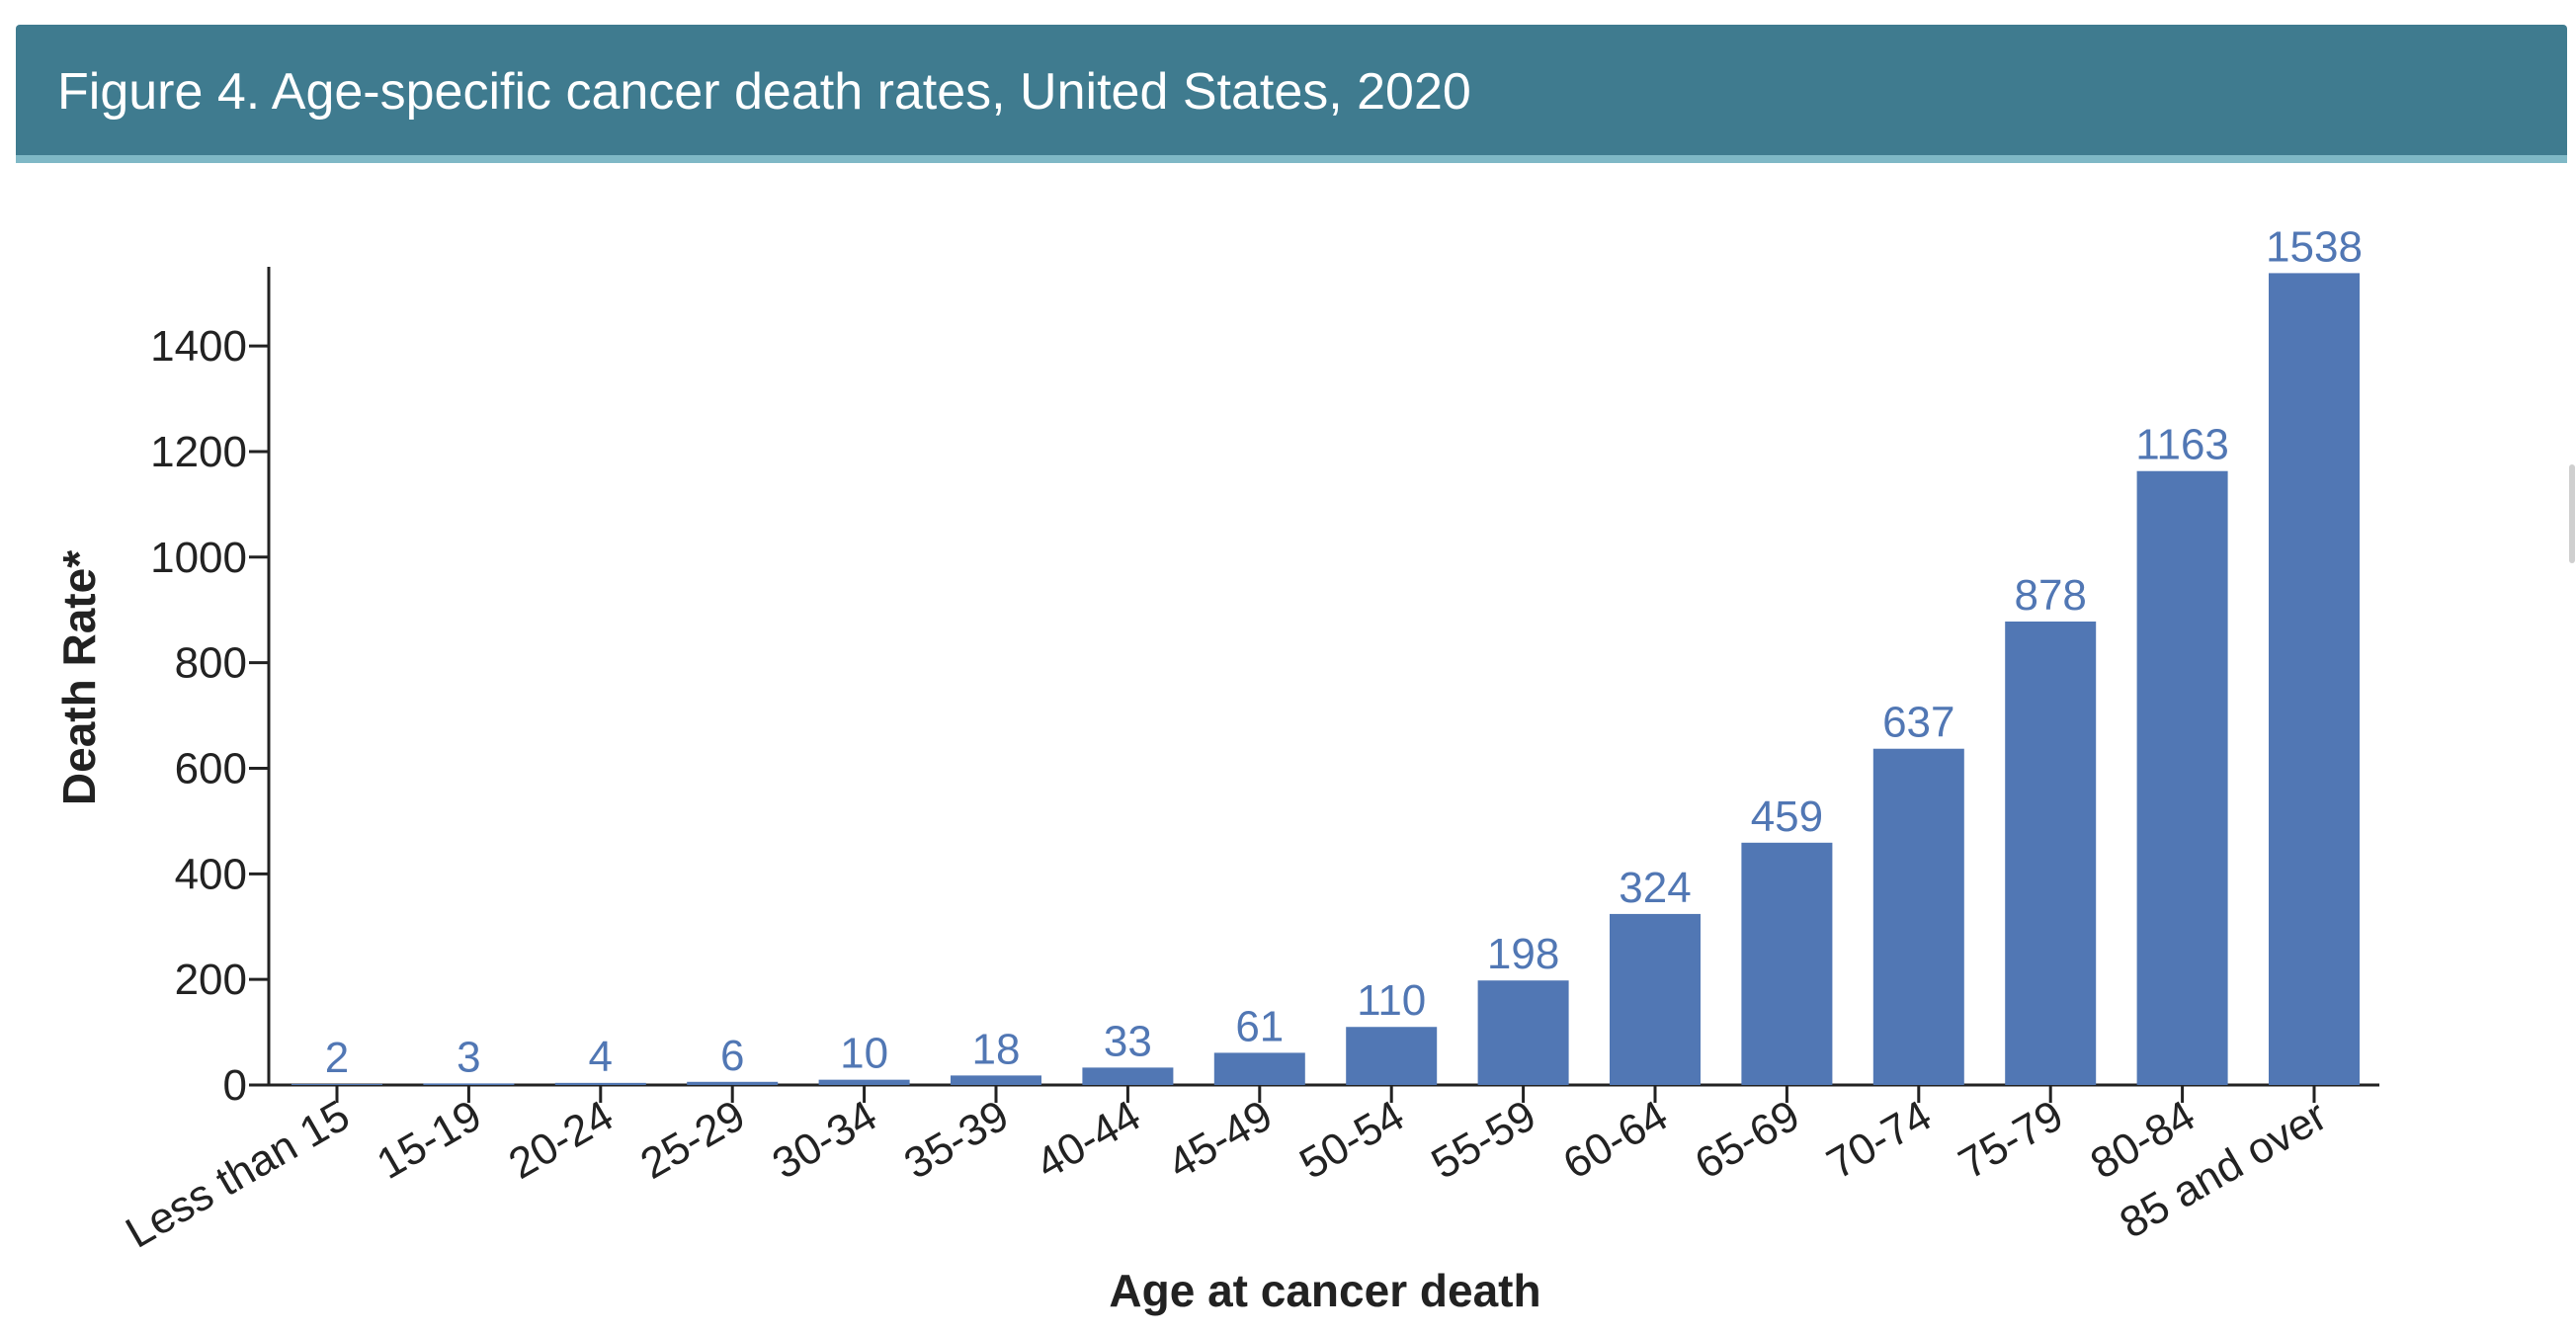 This screenshot has width=2576, height=1335. Describe the element at coordinates (2050, 595) in the screenshot. I see `data-label: 878` at that location.